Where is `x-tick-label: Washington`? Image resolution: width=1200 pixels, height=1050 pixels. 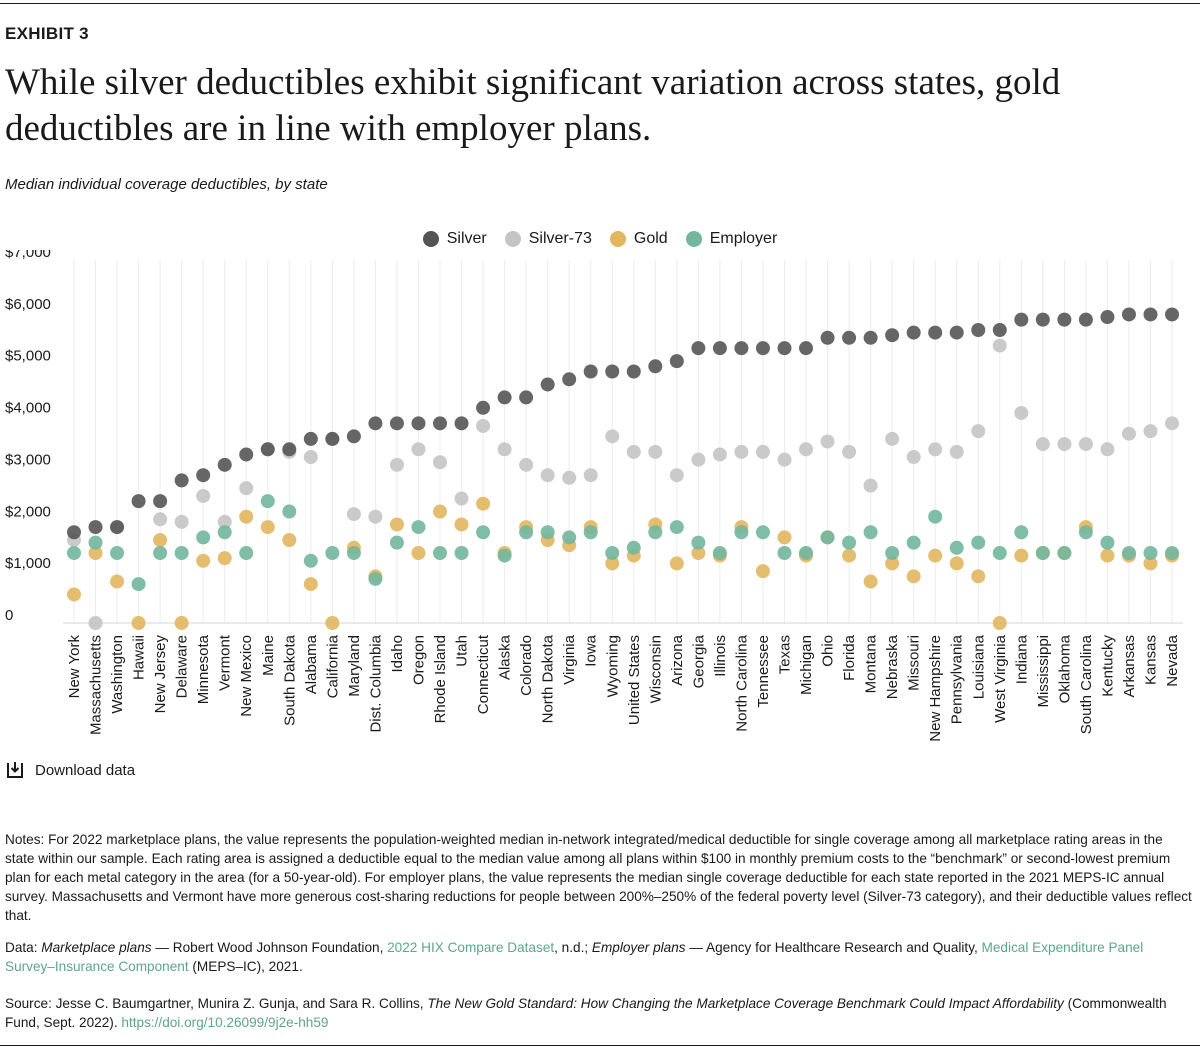 x-tick-label: Washington is located at coordinates (117, 674).